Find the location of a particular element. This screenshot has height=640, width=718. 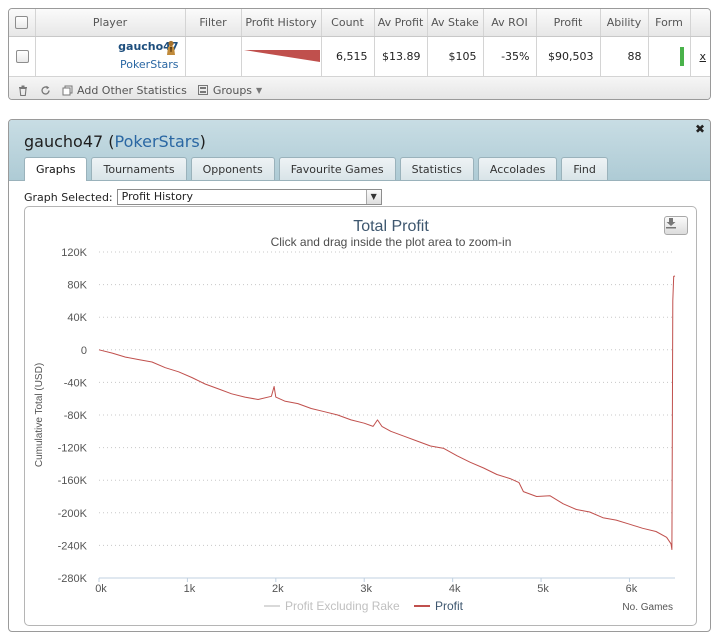

tab-statistics: Statistics is located at coordinates (436, 168).